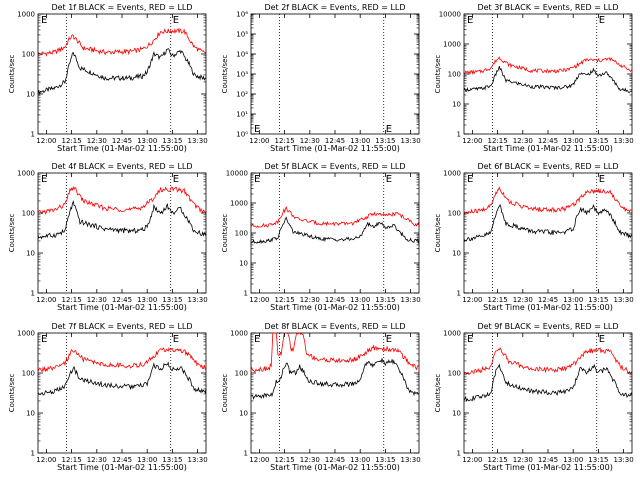 This screenshot has height=480, width=640. Describe the element at coordinates (242, 95) in the screenshot. I see `y-tick-label: 10²` at that location.